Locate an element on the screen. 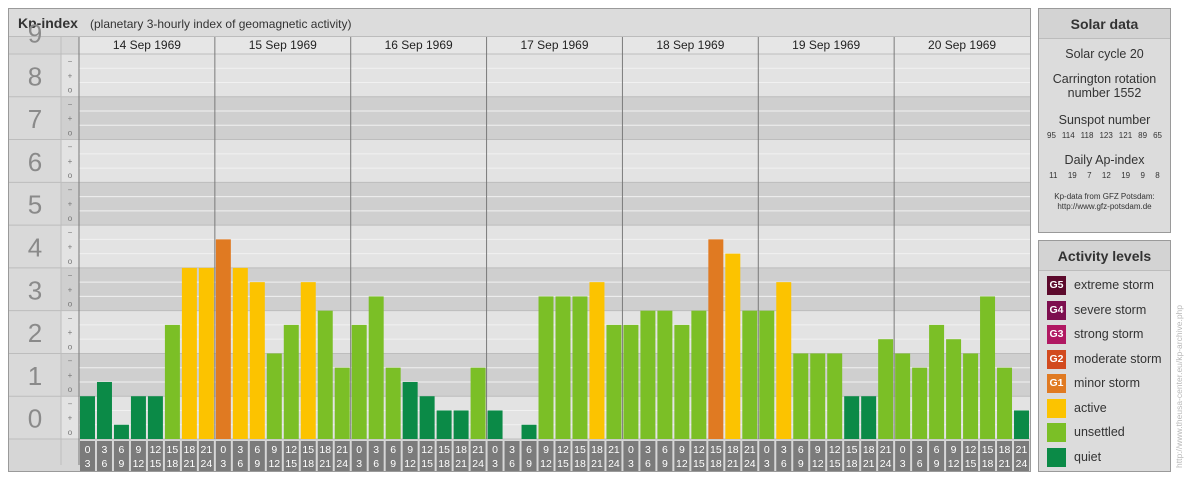 This screenshot has width=1184, height=480. interval-start-label: 18 is located at coordinates (733, 450).